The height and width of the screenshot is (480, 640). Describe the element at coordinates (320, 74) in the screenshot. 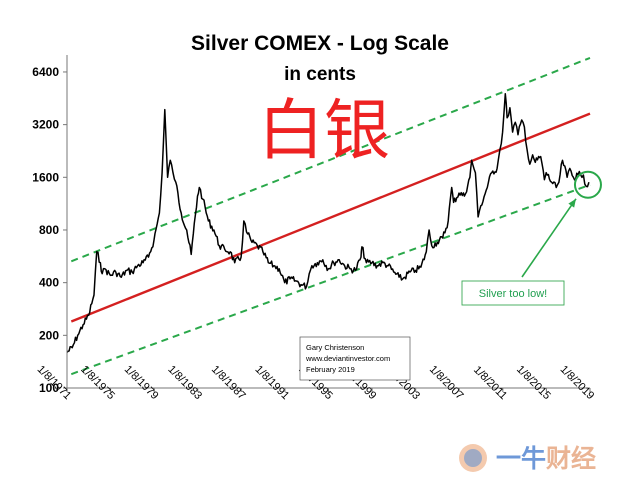

I see `chart-subtitle: in cents` at that location.